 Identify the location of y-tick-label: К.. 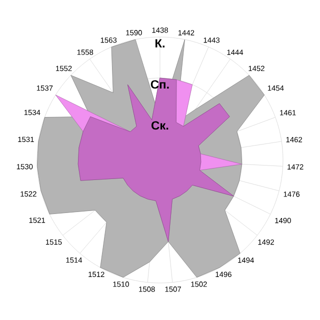
(159, 43).